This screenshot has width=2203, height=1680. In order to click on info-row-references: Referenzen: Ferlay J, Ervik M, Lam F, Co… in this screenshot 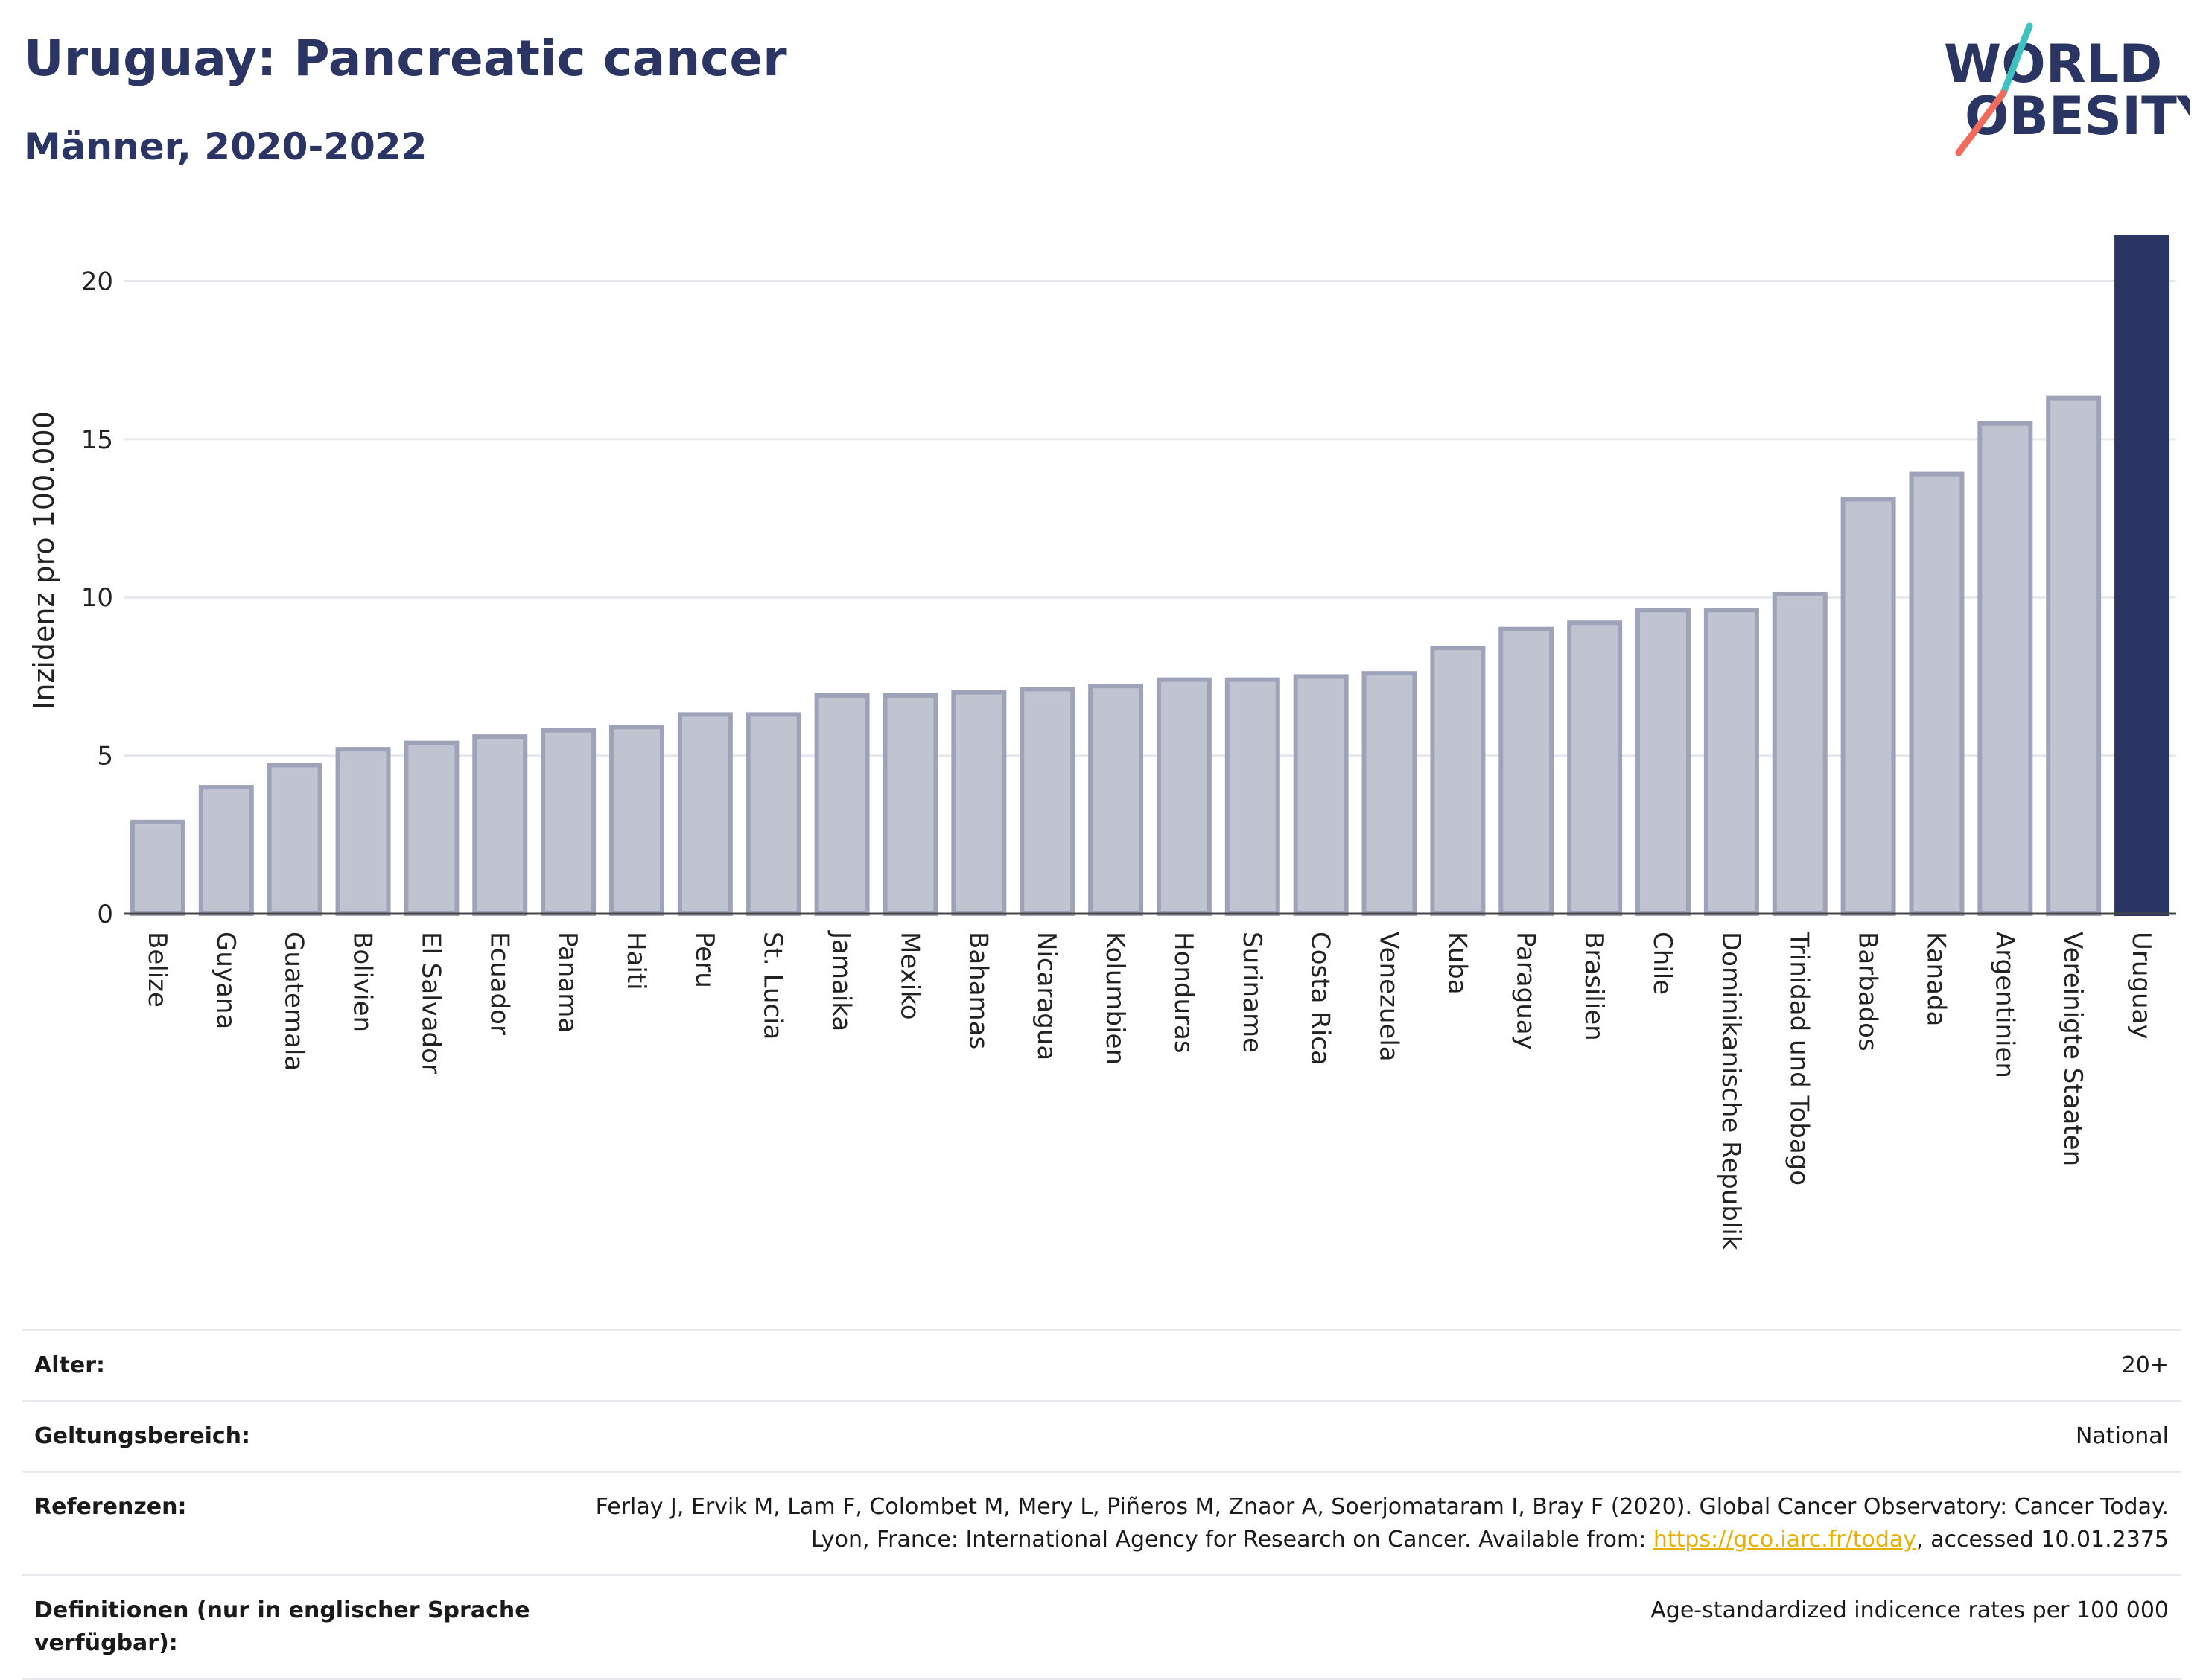, I will do `click(1101, 1522)`.